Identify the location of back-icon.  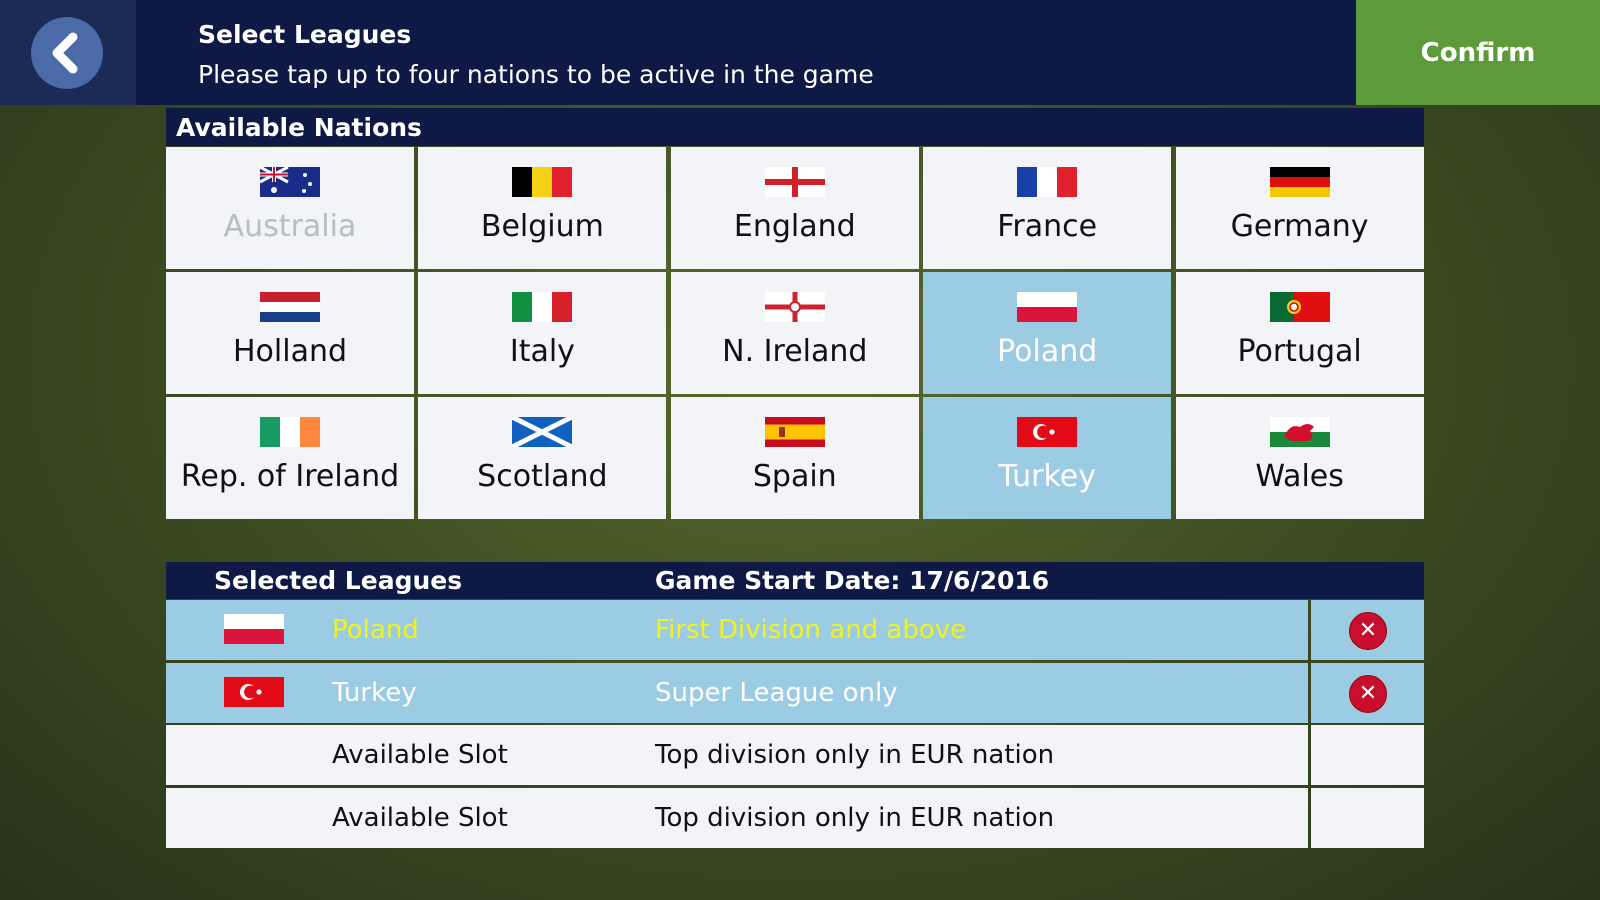
(65, 53).